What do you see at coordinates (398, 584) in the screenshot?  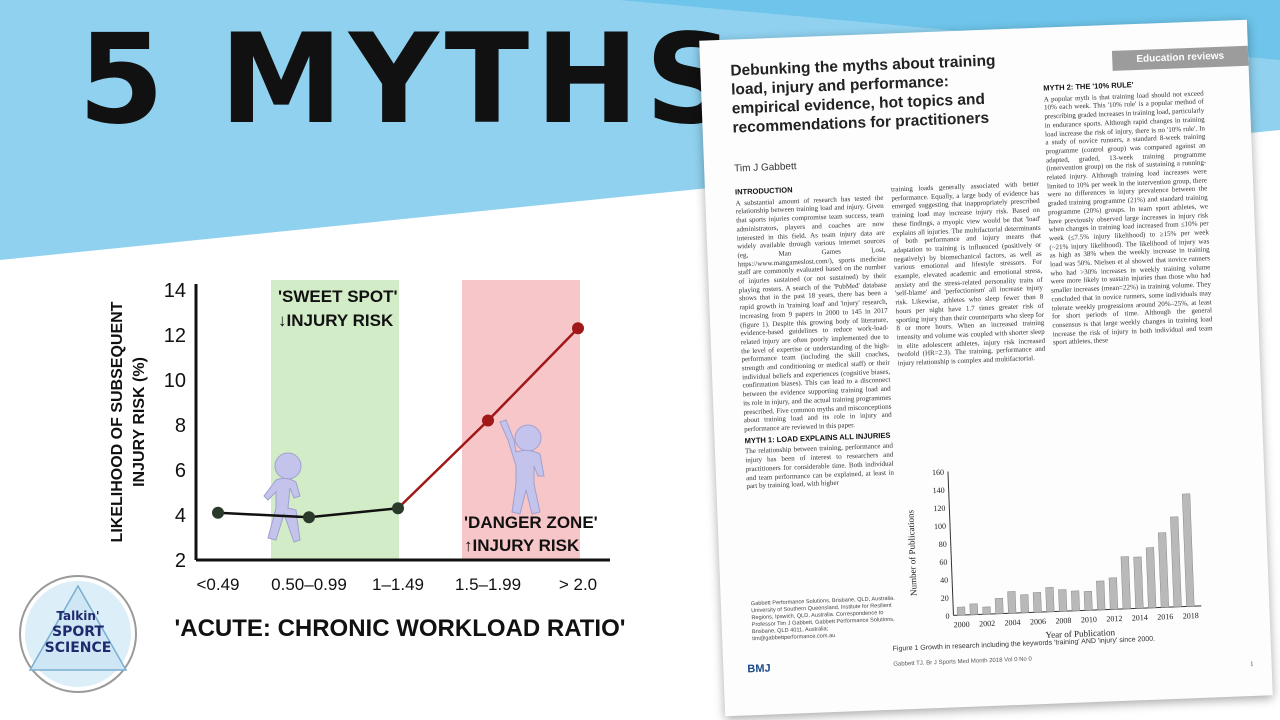 I see `x-tick-label: 1–1.49` at bounding box center [398, 584].